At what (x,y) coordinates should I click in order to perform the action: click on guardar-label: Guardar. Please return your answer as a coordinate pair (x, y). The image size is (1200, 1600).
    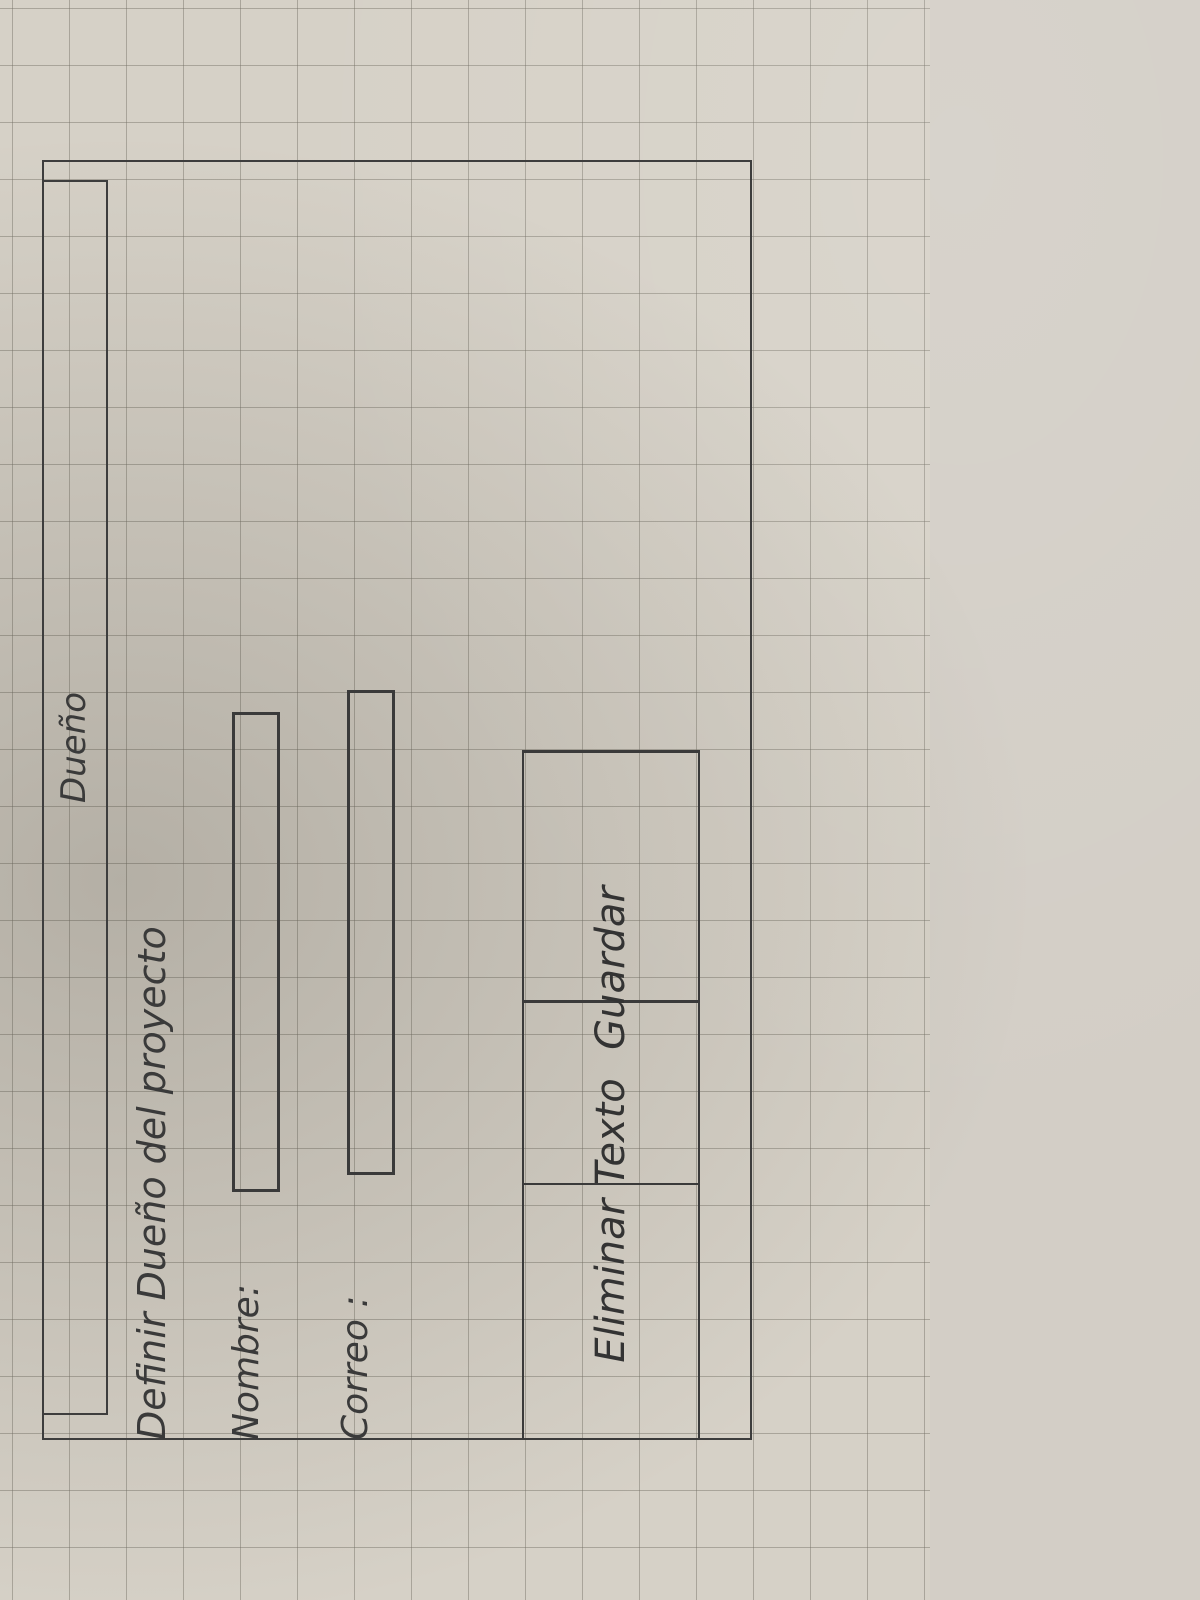
    Looking at the image, I should click on (611, 968).